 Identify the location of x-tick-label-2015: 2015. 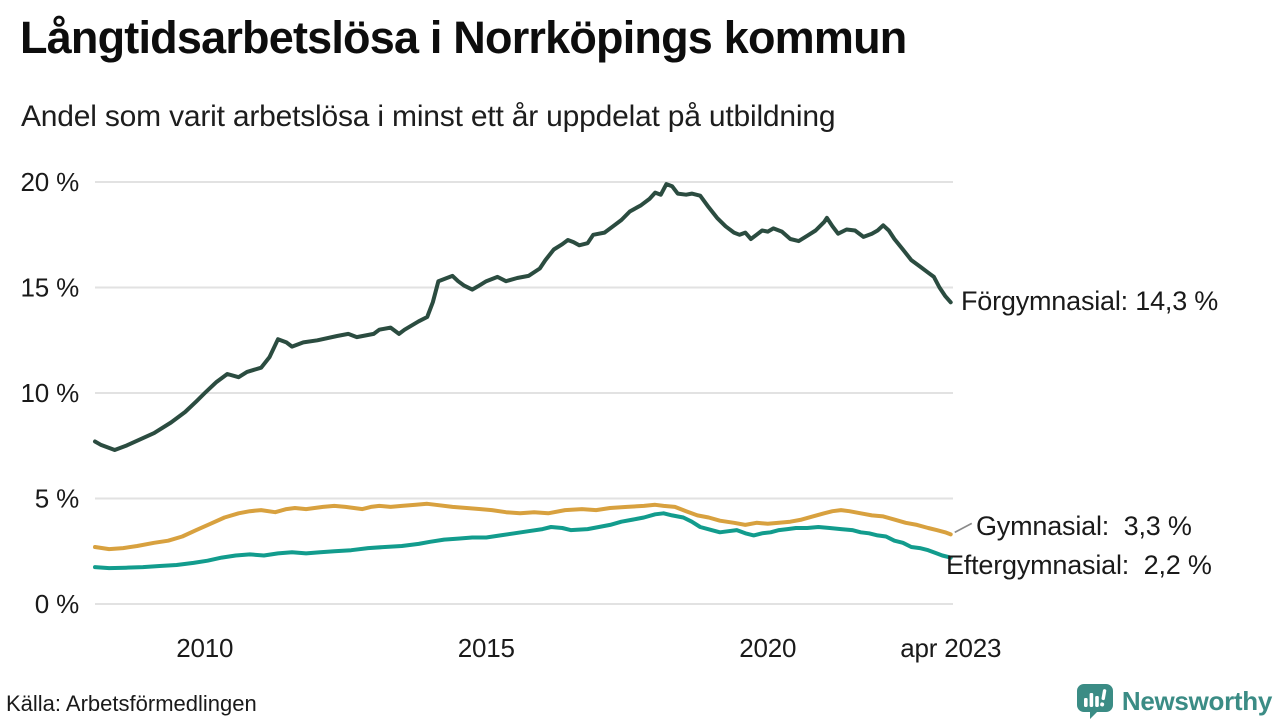
(486, 648).